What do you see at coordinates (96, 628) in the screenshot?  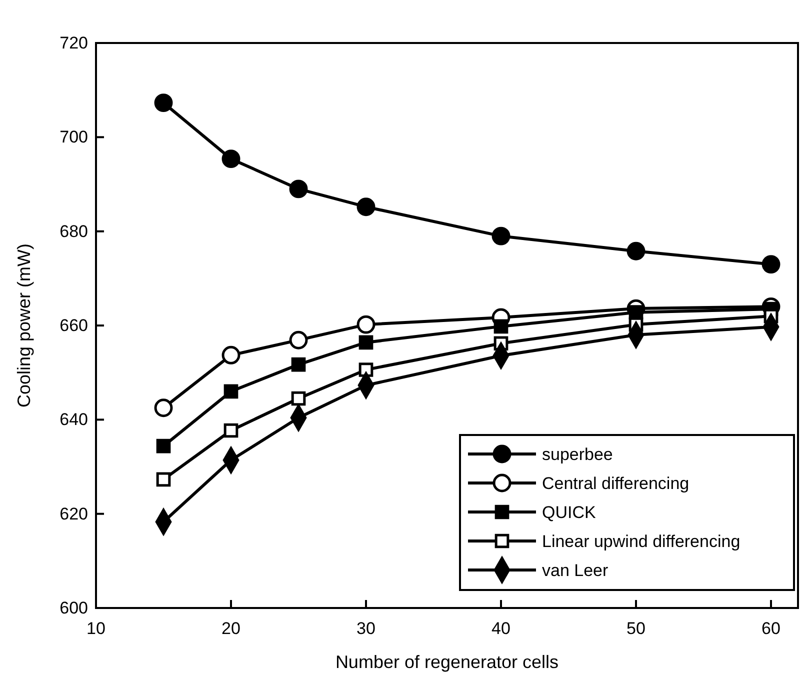 I see `x-tick-label: 10` at bounding box center [96, 628].